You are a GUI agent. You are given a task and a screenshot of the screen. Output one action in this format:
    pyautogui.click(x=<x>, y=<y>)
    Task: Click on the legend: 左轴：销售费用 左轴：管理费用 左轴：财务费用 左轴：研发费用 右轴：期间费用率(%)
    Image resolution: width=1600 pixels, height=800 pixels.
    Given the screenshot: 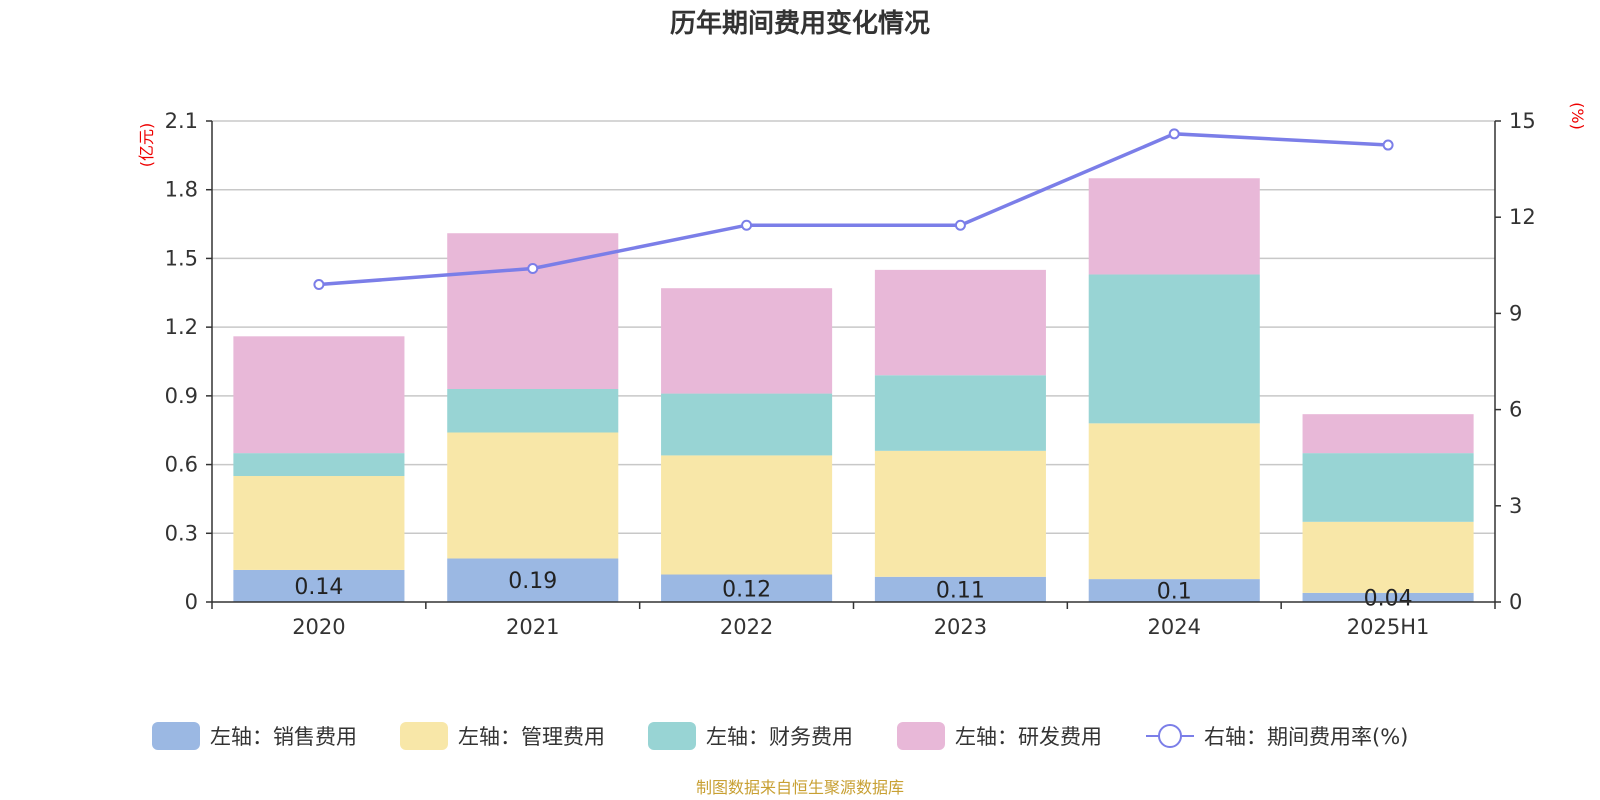 What is the action you would take?
    pyautogui.click(x=780, y=736)
    